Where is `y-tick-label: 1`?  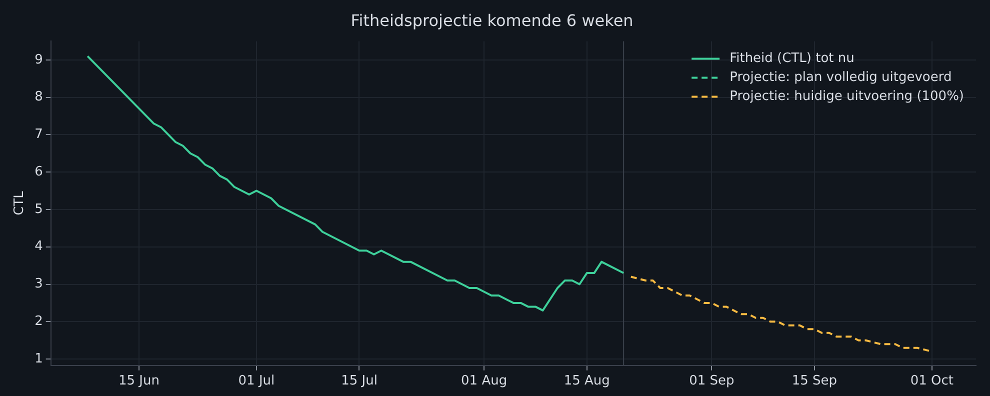 y-tick-label: 1 is located at coordinates (38, 358).